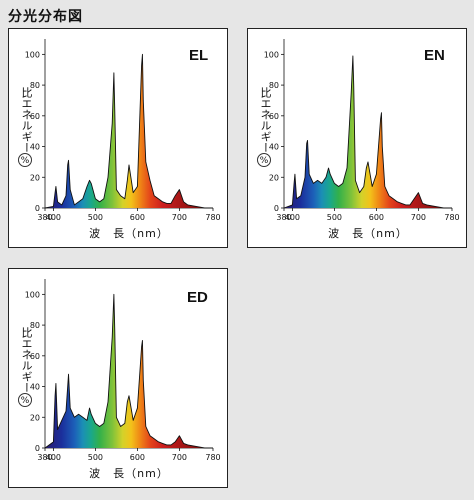 Image resolution: width=474 pixels, height=500 pixels. What do you see at coordinates (45, 17) in the screenshot?
I see `page-title: 分光分布図` at bounding box center [45, 17].